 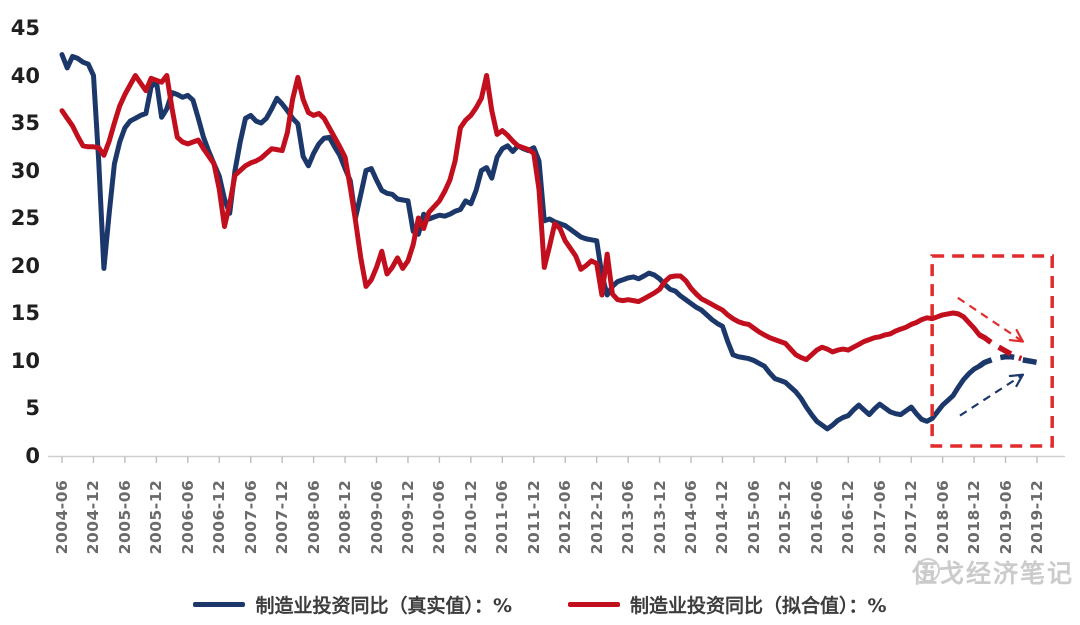 I want to click on x-axis-label: 2016-12, so click(x=848, y=517).